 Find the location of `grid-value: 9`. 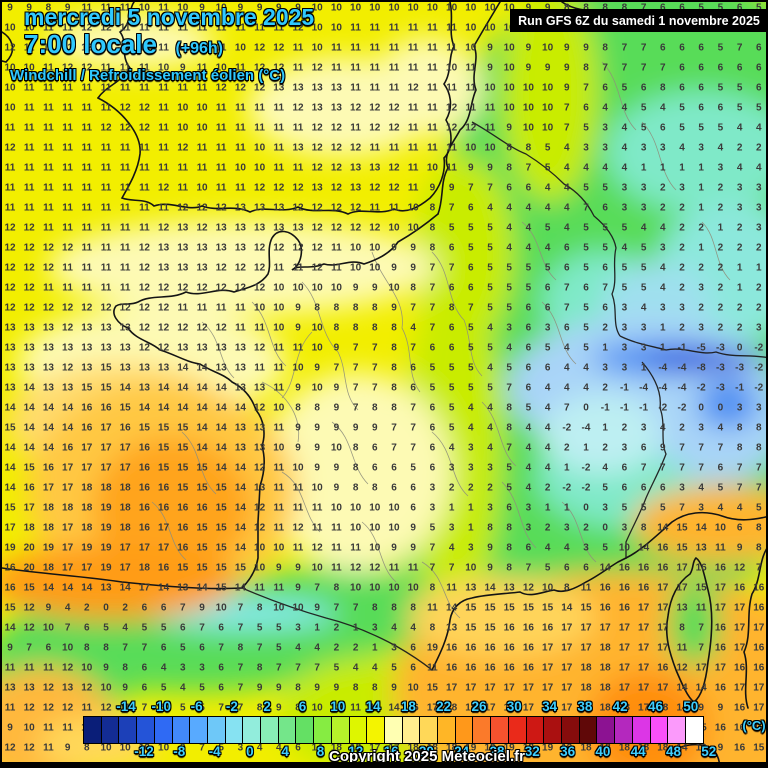

grid-value: 9 is located at coordinates (337, 388).